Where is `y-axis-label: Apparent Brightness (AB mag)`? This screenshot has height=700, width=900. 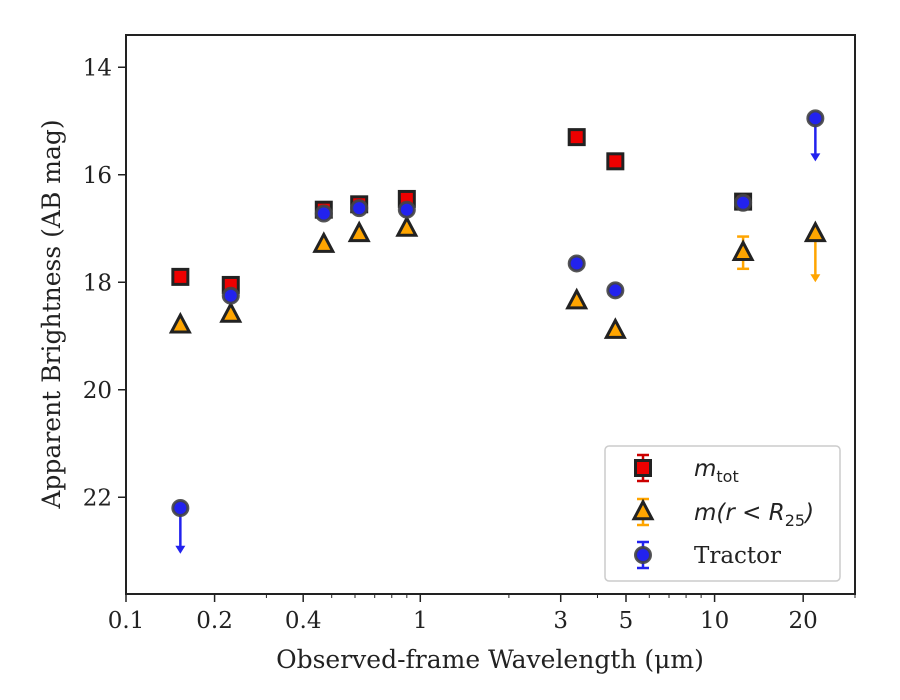 y-axis-label: Apparent Brightness (AB mag) is located at coordinates (51, 314).